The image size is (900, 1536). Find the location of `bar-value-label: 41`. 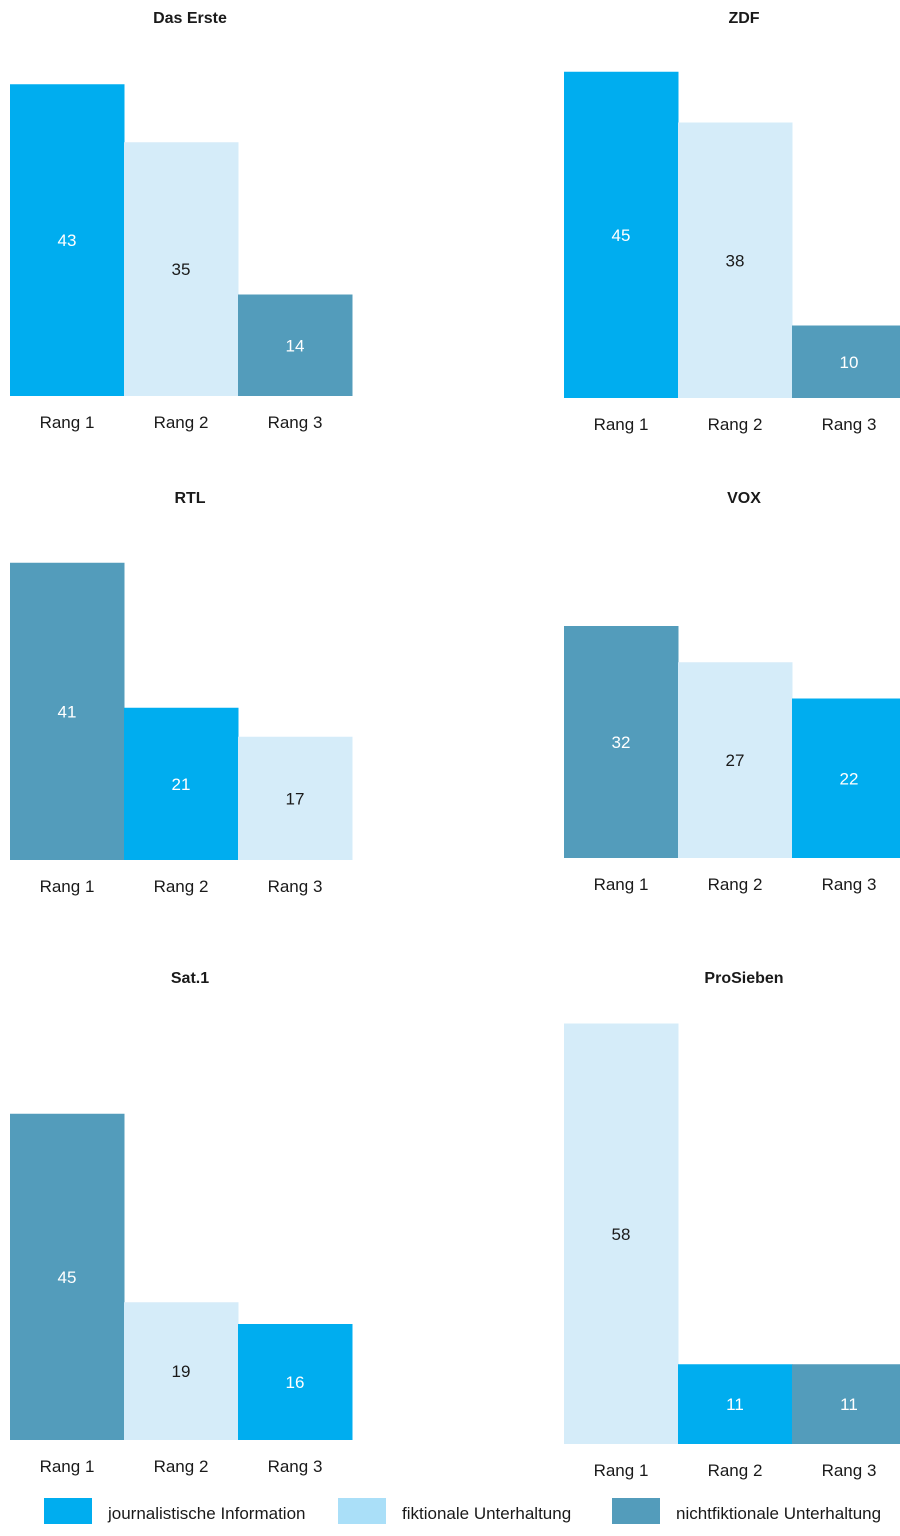

bar-value-label: 41 is located at coordinates (67, 711).